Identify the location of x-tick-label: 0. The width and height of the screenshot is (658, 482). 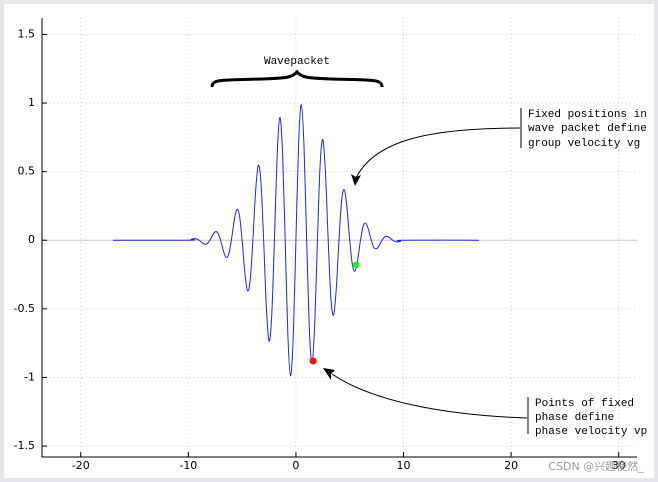
(295, 465).